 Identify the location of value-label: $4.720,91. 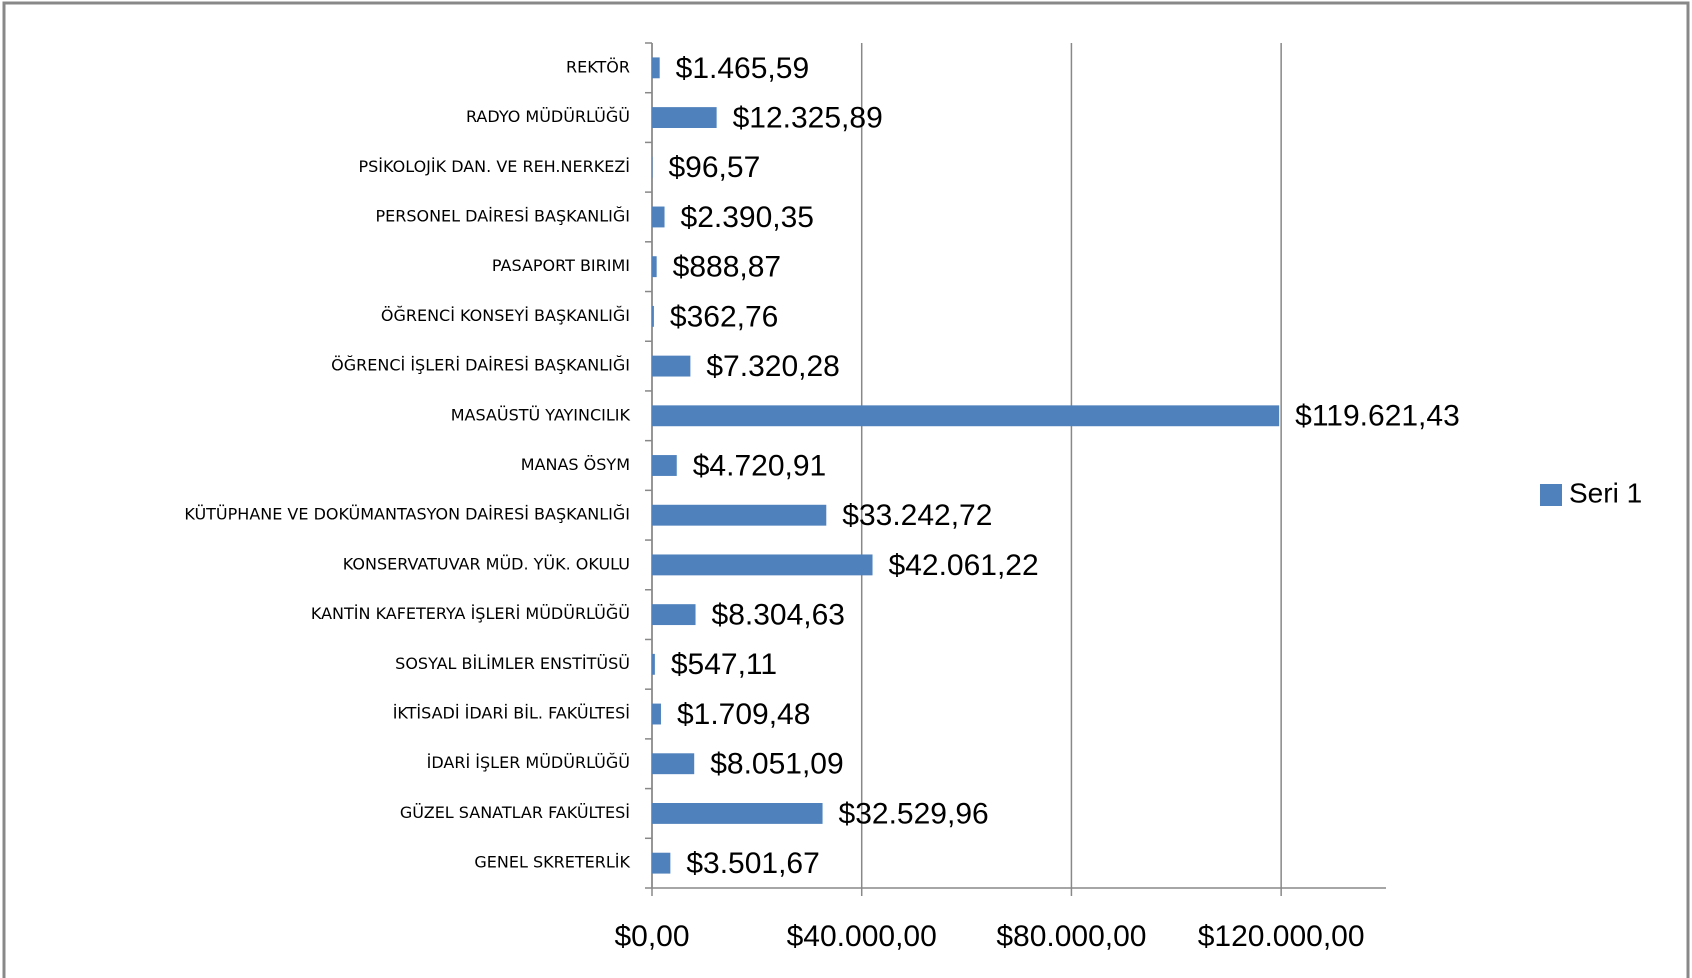
(759, 465).